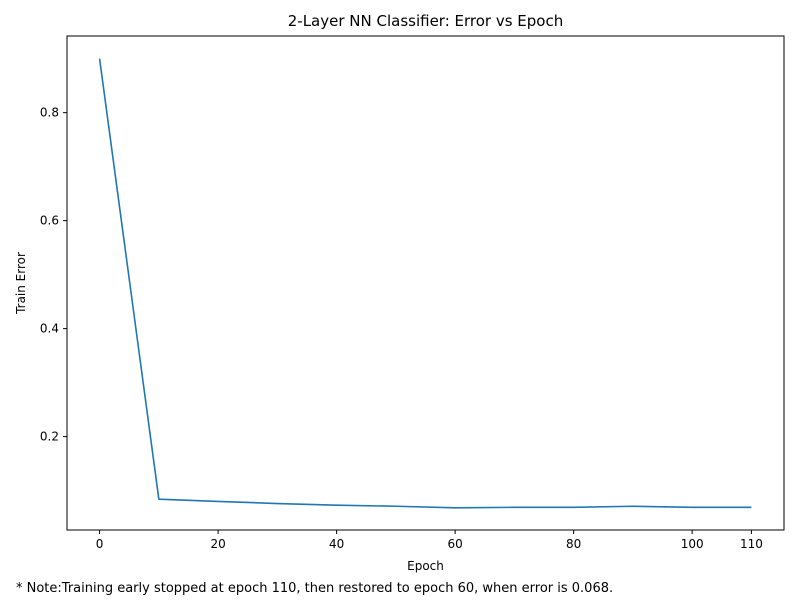  What do you see at coordinates (217, 544) in the screenshot?
I see `x-tick-label: 20` at bounding box center [217, 544].